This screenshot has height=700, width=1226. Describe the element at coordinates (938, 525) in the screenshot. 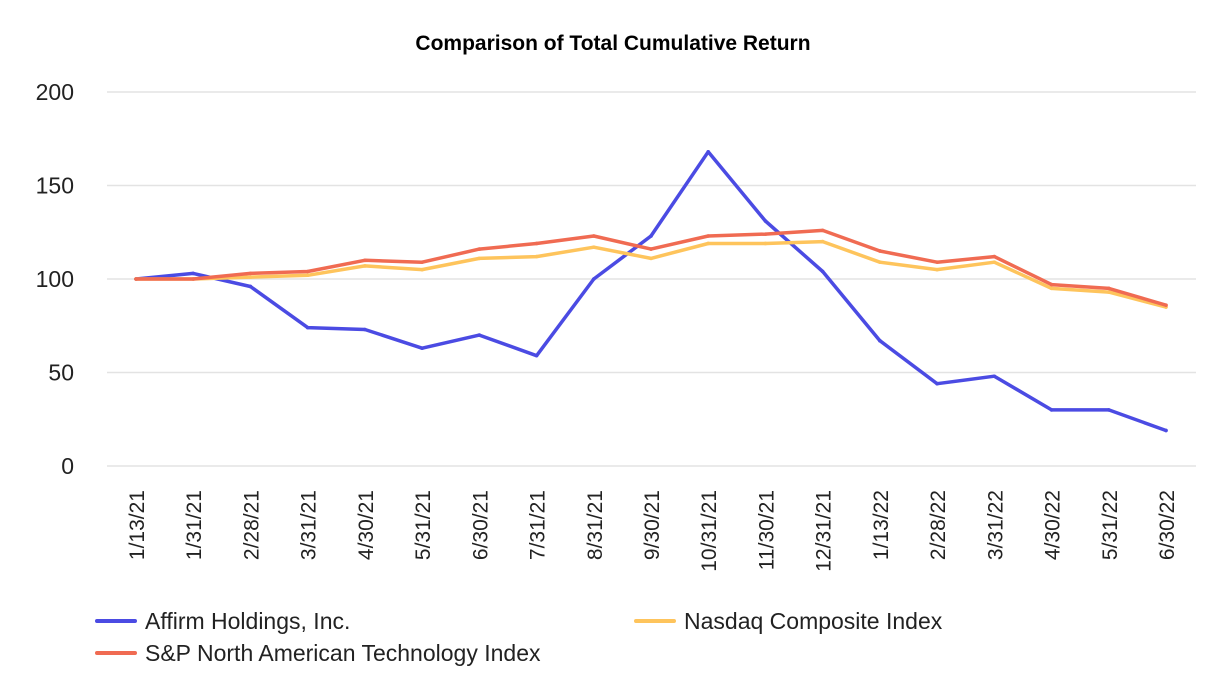

I see `x-tick-label: 2/28/22` at that location.